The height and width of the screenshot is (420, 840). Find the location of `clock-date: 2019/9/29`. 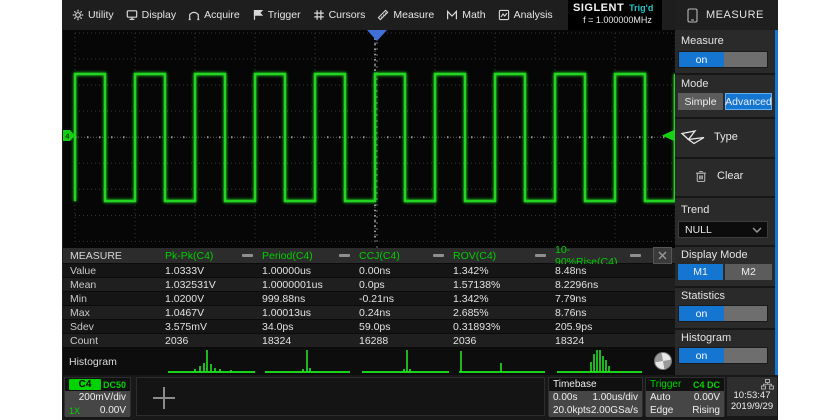

clock-date: 2019/9/29 is located at coordinates (752, 406).